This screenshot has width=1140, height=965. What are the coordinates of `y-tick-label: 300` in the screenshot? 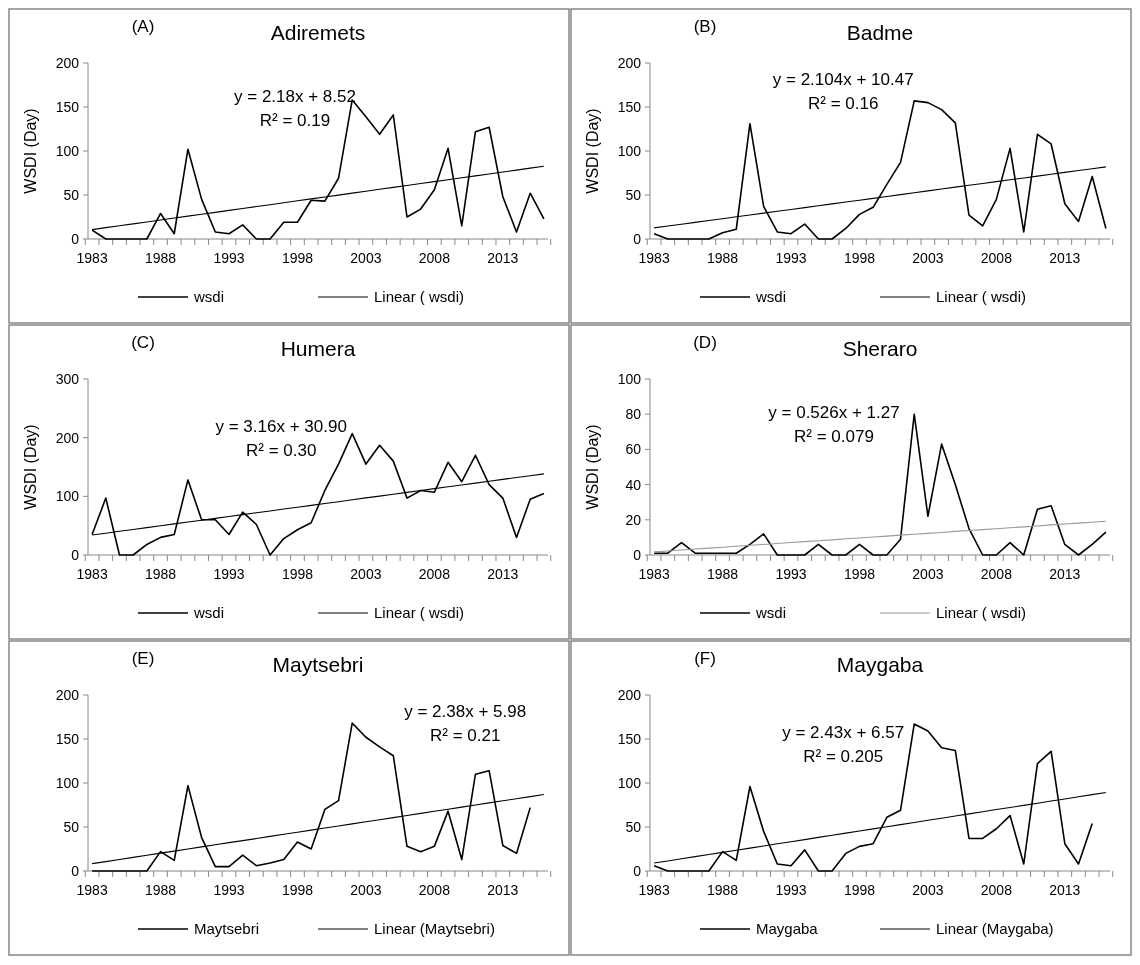 It's located at (67, 378).